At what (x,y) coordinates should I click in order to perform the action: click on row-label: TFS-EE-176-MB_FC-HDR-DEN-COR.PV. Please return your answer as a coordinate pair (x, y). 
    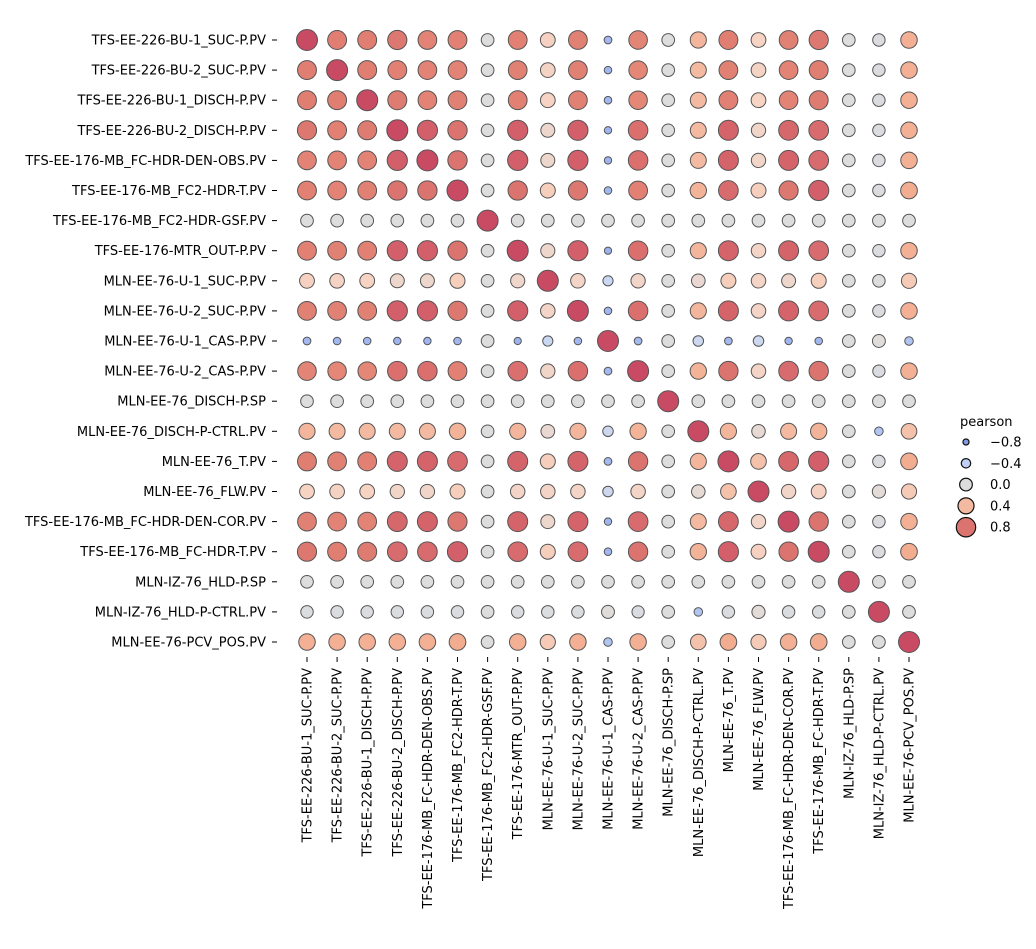
    Looking at the image, I should click on (145, 522).